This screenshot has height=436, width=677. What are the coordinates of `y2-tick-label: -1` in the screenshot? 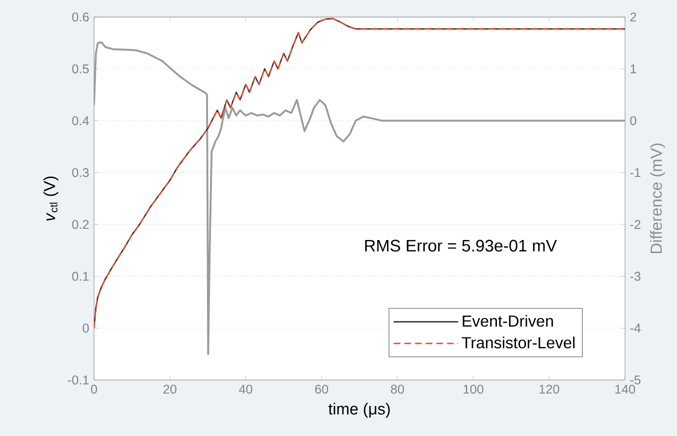 It's located at (635, 172).